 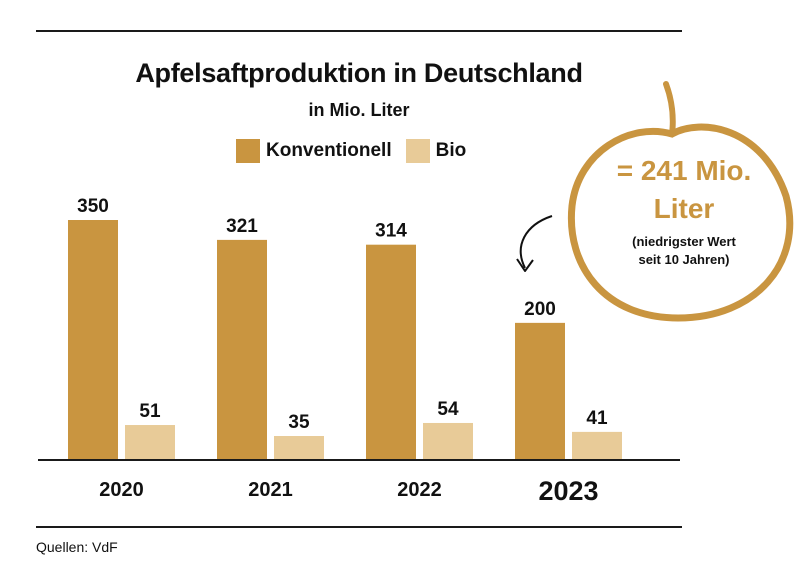 What do you see at coordinates (359, 527) in the screenshot?
I see `bottom-rule` at bounding box center [359, 527].